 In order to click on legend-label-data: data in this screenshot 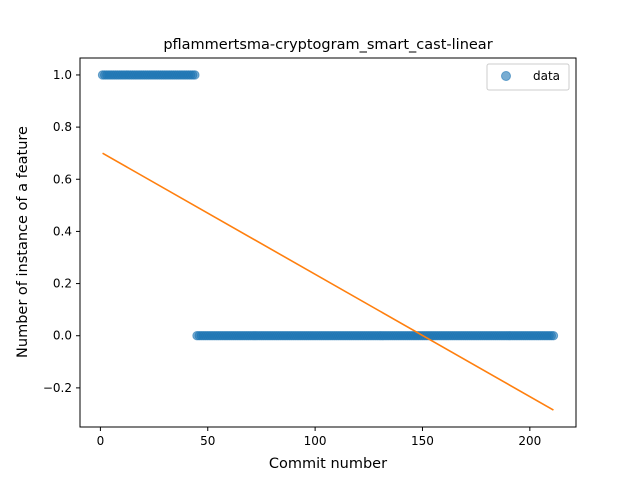, I will do `click(546, 76)`.